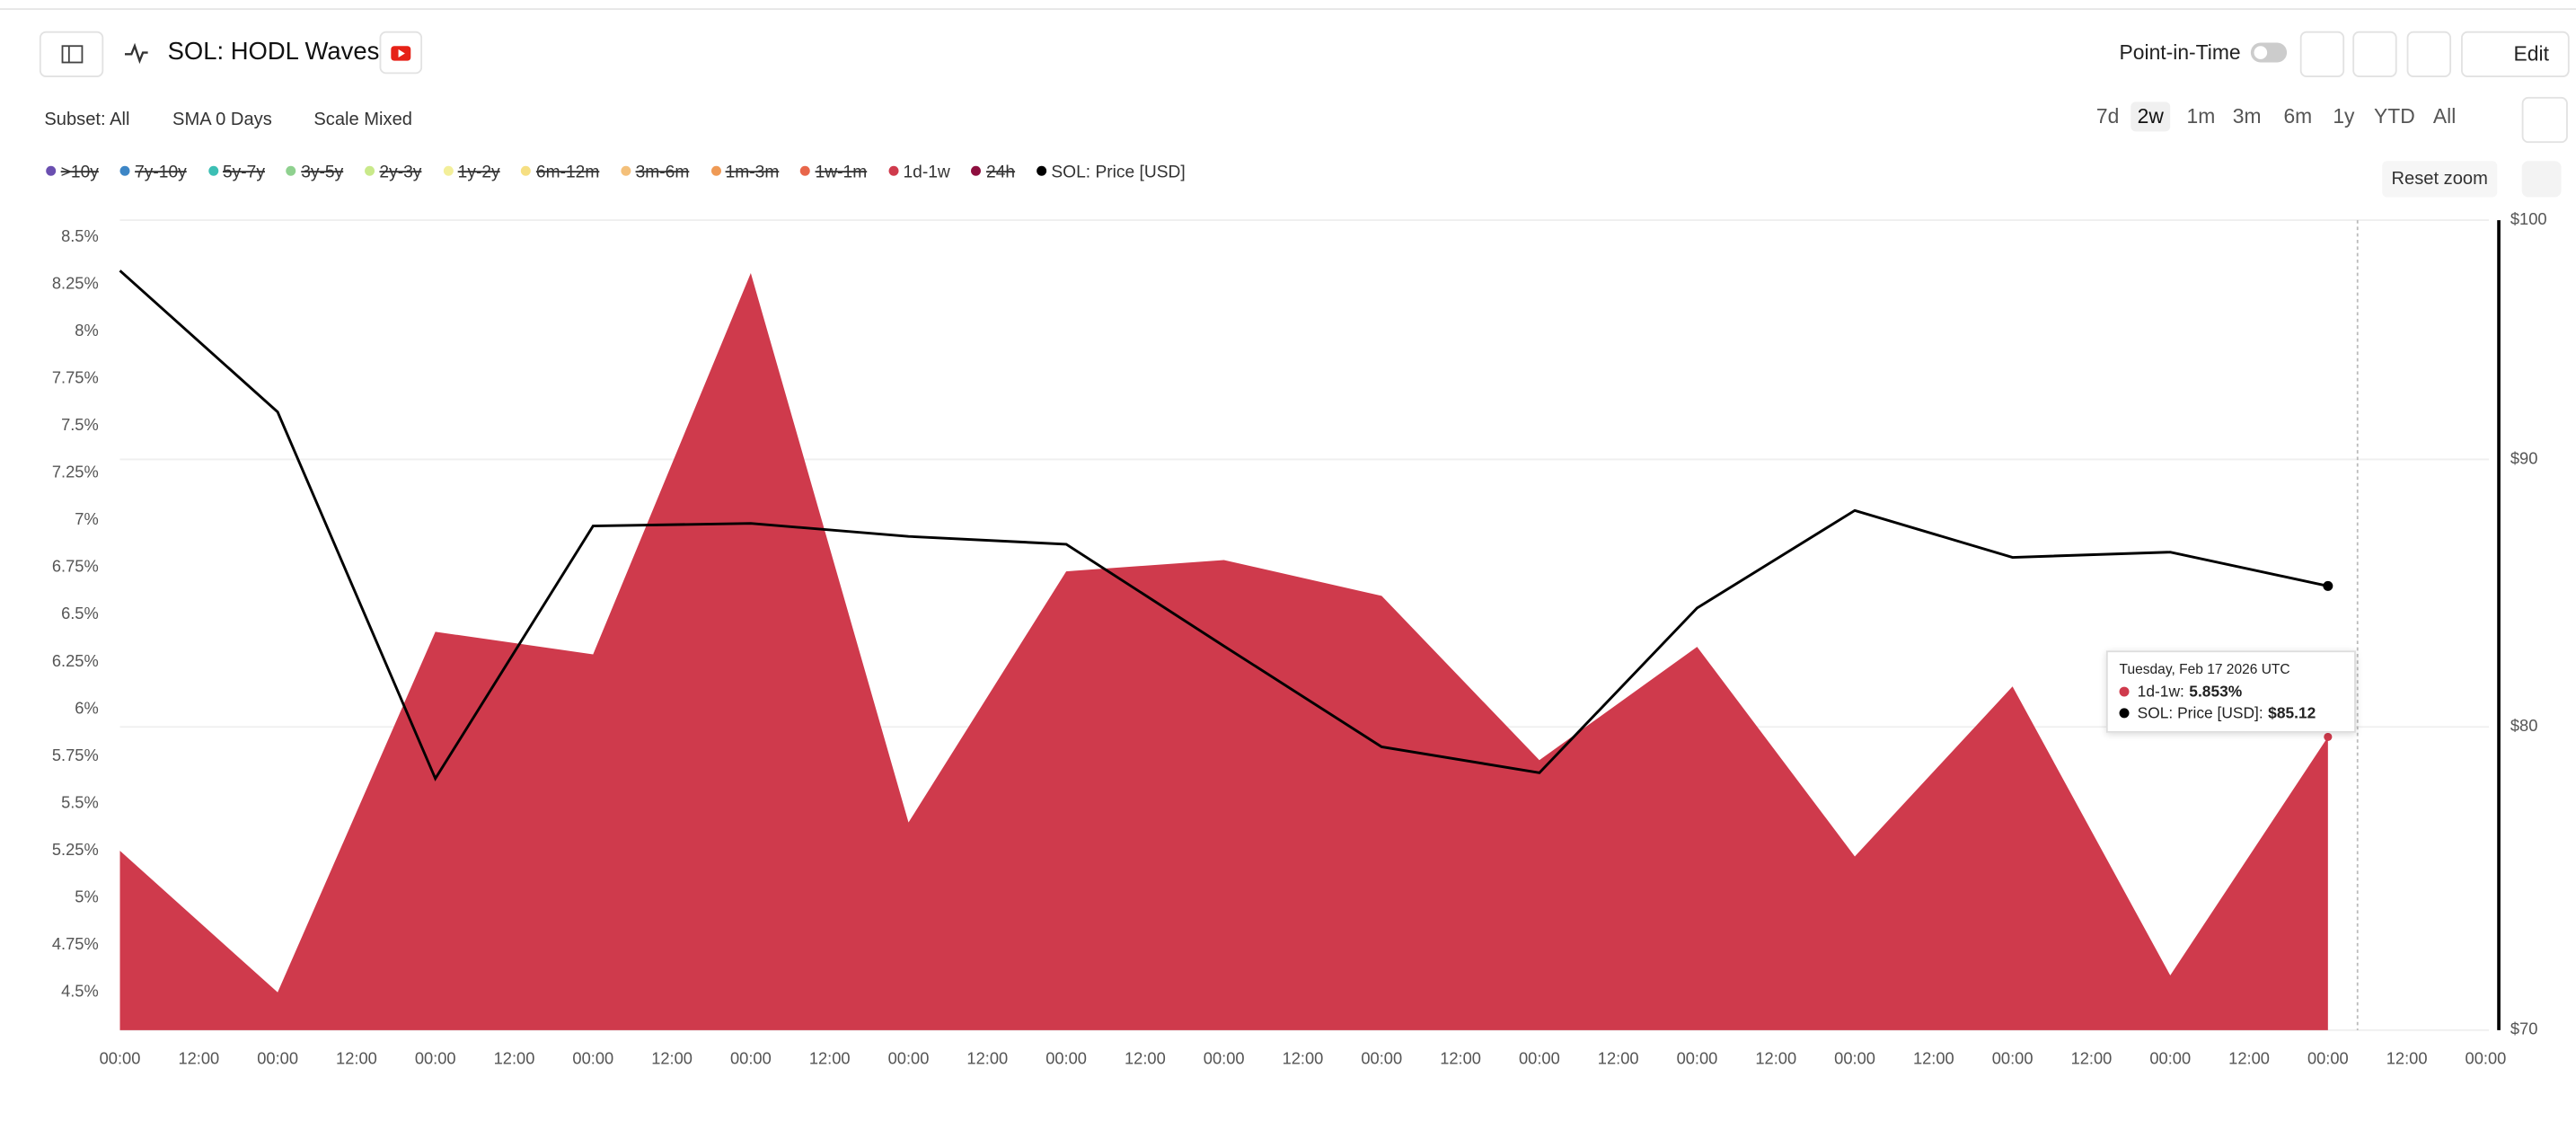 The width and height of the screenshot is (2576, 1121). I want to click on copy-button, so click(2429, 54).